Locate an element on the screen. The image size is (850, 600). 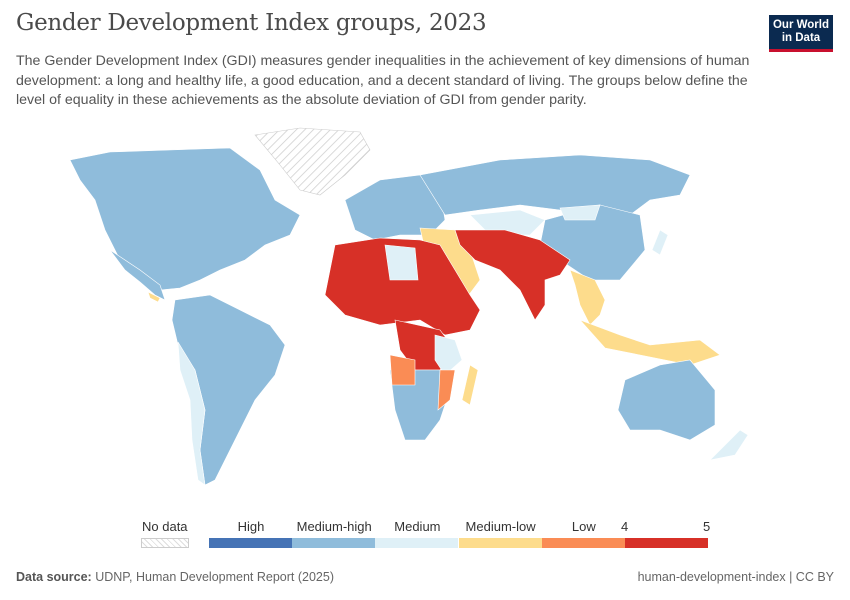
region-mongolia is located at coordinates (580, 212).